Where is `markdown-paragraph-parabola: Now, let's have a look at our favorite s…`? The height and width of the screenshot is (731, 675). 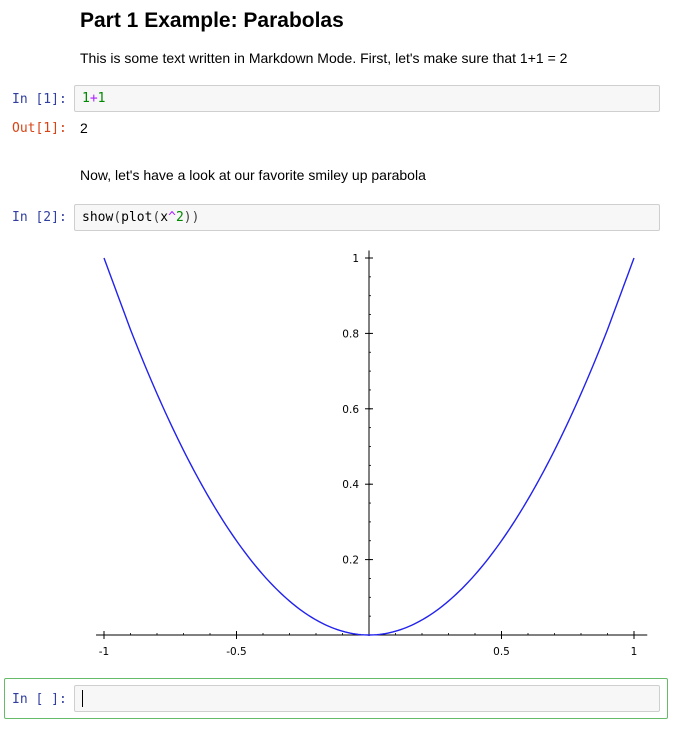
markdown-paragraph-parabola: Now, let's have a look at our favorite s… is located at coordinates (253, 175).